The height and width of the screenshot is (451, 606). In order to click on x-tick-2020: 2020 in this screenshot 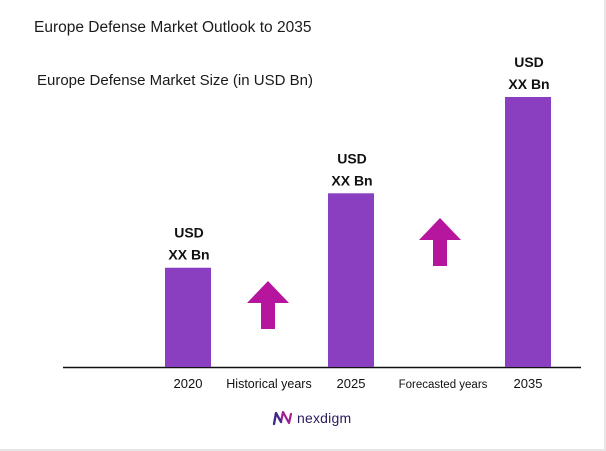, I will do `click(188, 383)`.